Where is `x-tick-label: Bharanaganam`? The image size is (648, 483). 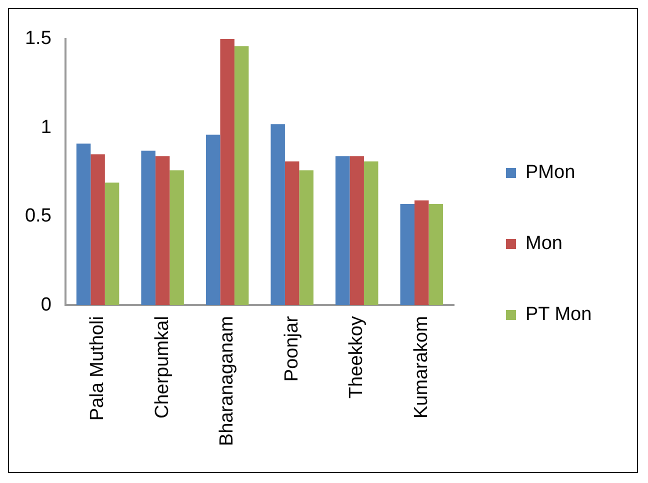
x-tick-label: Bharanaganam is located at coordinates (227, 381).